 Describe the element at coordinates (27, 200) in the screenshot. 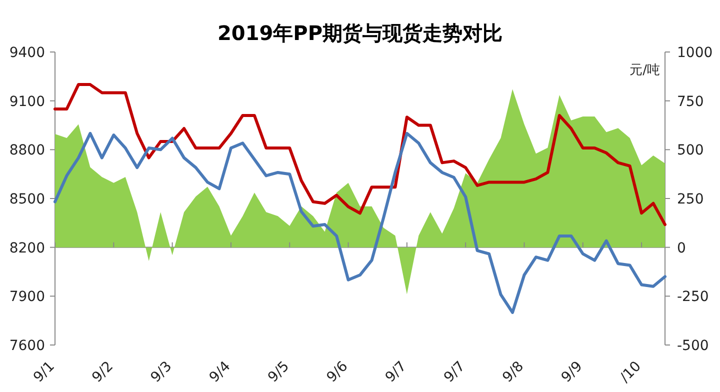

I see `y-tick-label: 8500` at that location.